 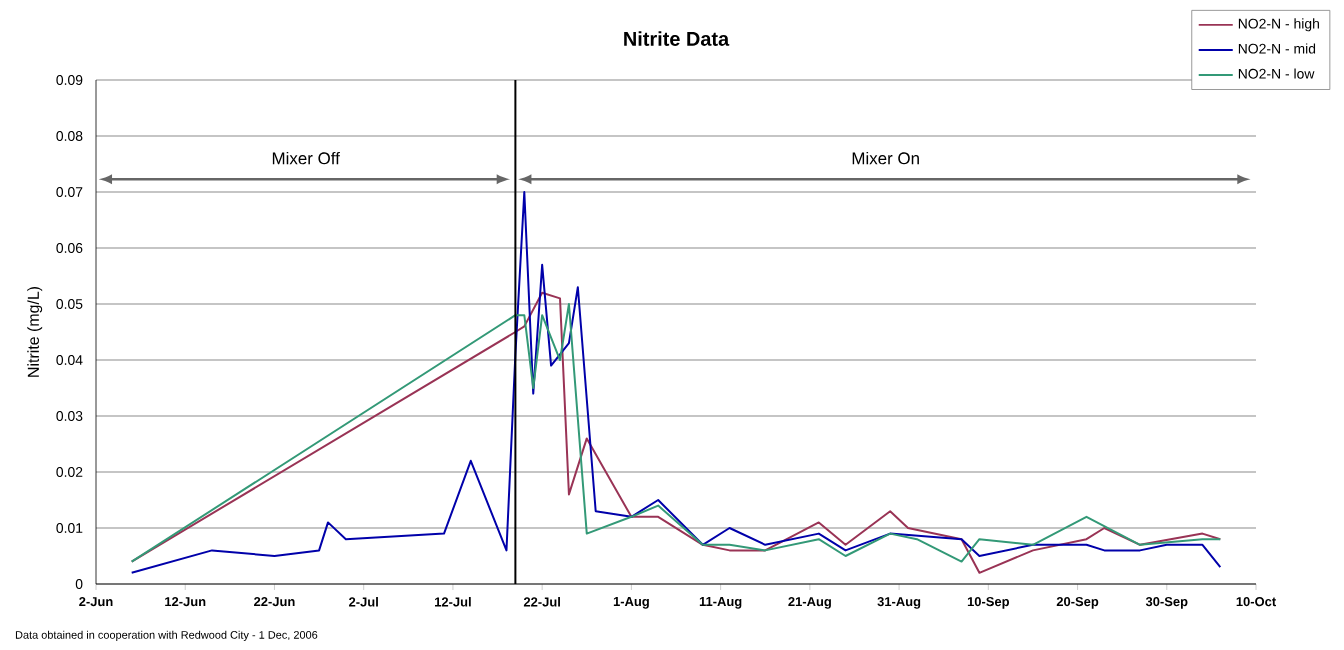 What do you see at coordinates (306, 158) in the screenshot?
I see `annotation: Mixer Off` at bounding box center [306, 158].